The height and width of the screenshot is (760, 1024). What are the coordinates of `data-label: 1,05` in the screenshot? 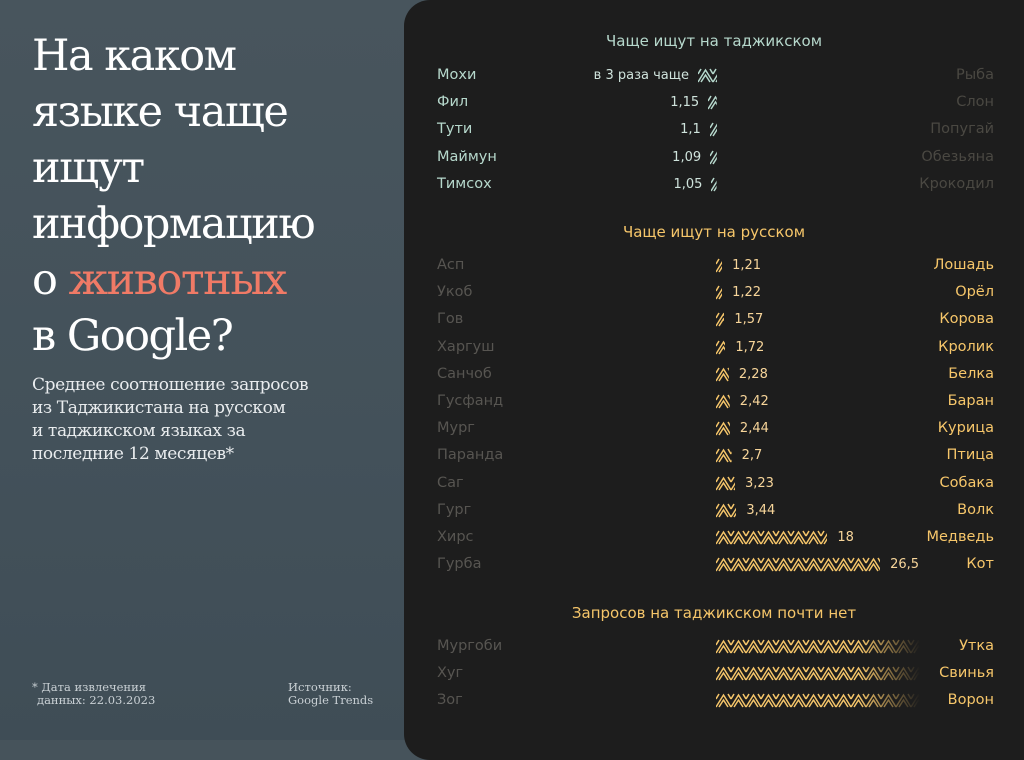 It's located at (688, 184).